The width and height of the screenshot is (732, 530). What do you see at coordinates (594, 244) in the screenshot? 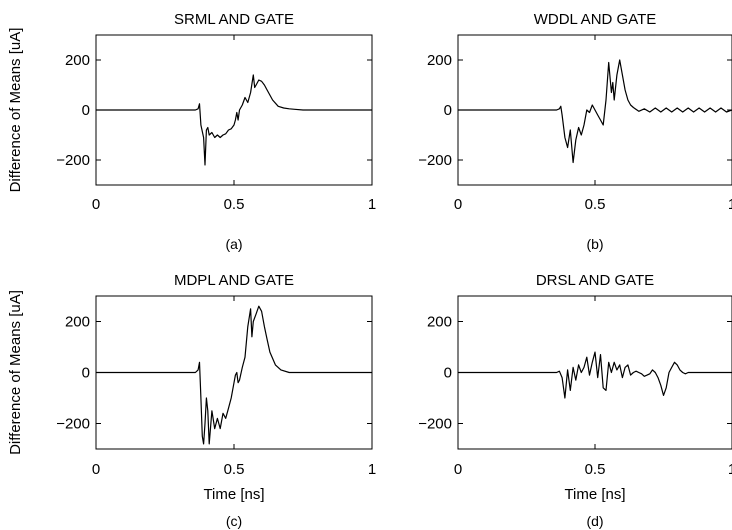
I see `panel-caption: (b)` at bounding box center [594, 244].